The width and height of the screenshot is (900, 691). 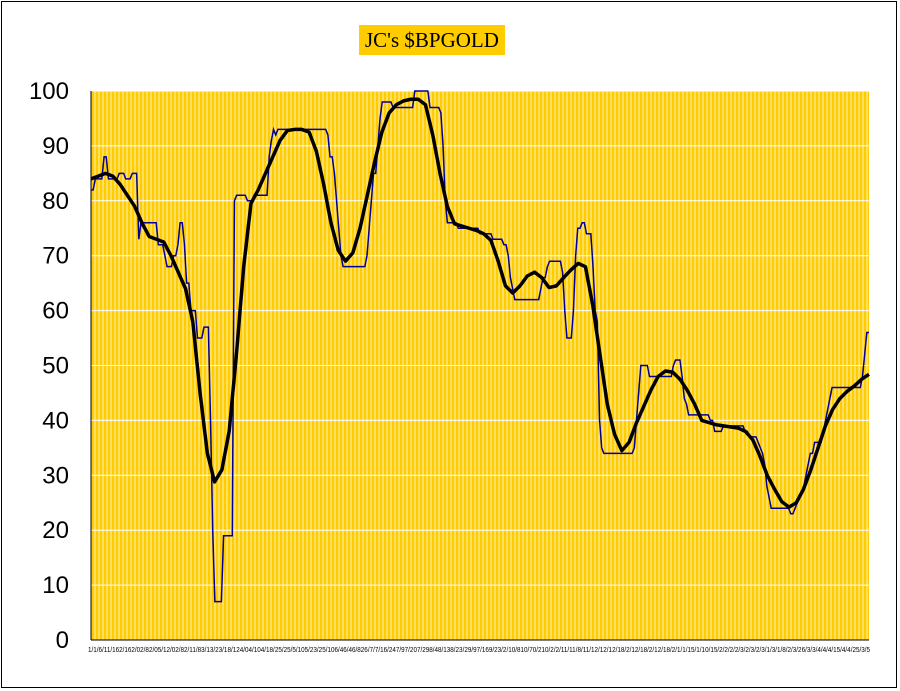 What do you see at coordinates (49, 91) in the screenshot?
I see `y-tick-label: 100` at bounding box center [49, 91].